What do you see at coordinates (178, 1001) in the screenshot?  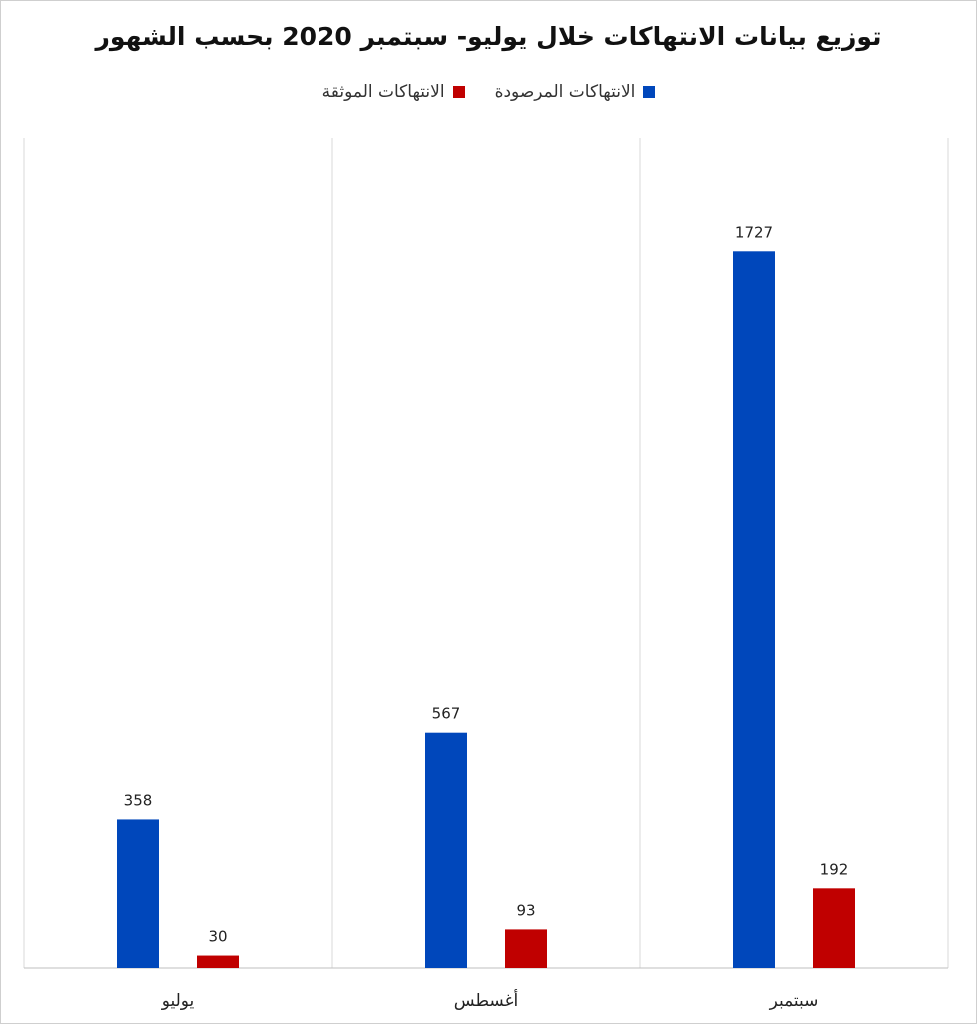 I see `x-tick-label: يوليو` at bounding box center [178, 1001].